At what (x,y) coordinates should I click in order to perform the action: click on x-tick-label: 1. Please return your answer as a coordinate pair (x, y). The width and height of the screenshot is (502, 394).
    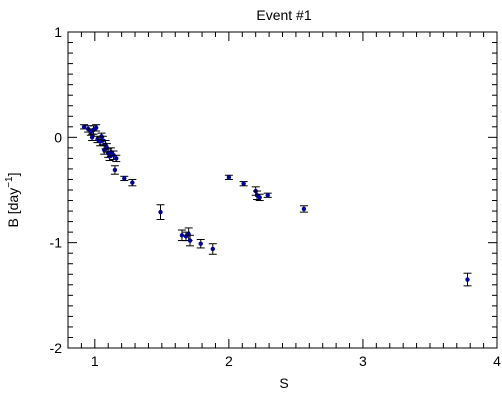
    Looking at the image, I should click on (95, 361).